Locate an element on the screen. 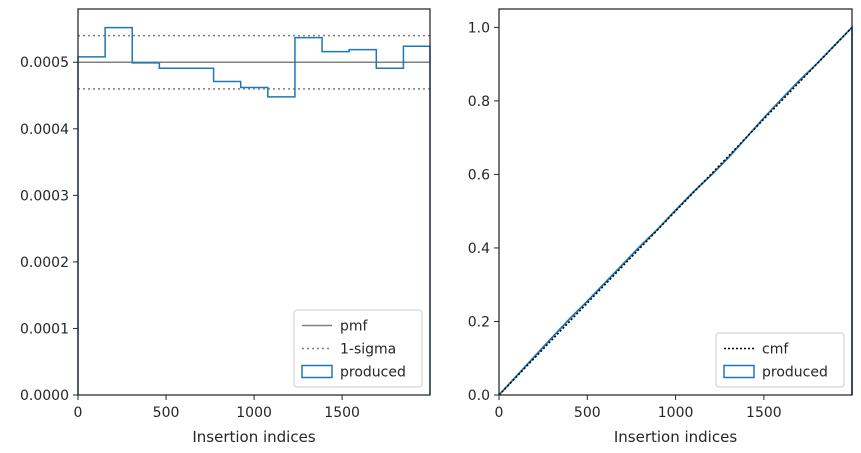  y-tick-label: 0.0005 is located at coordinates (44, 63).